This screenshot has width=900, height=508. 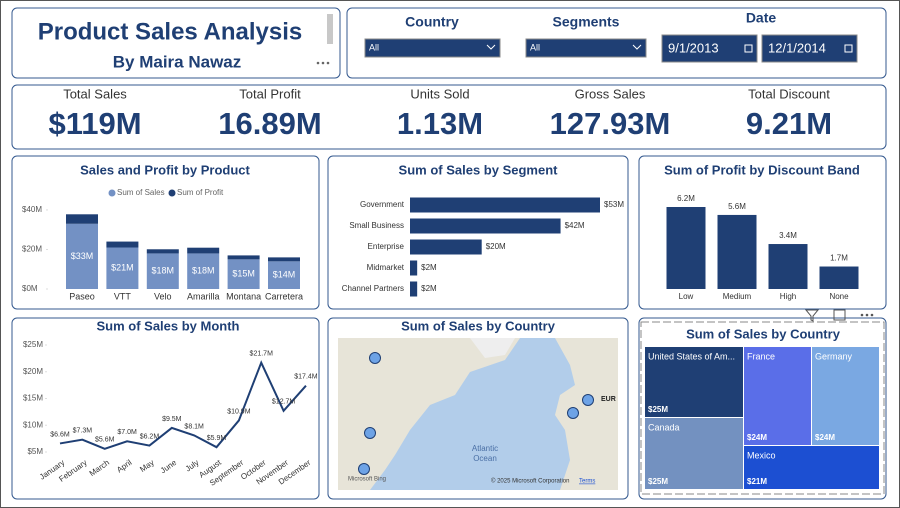 I want to click on chart-title: Sum of Sales by Segment, so click(x=479, y=169).